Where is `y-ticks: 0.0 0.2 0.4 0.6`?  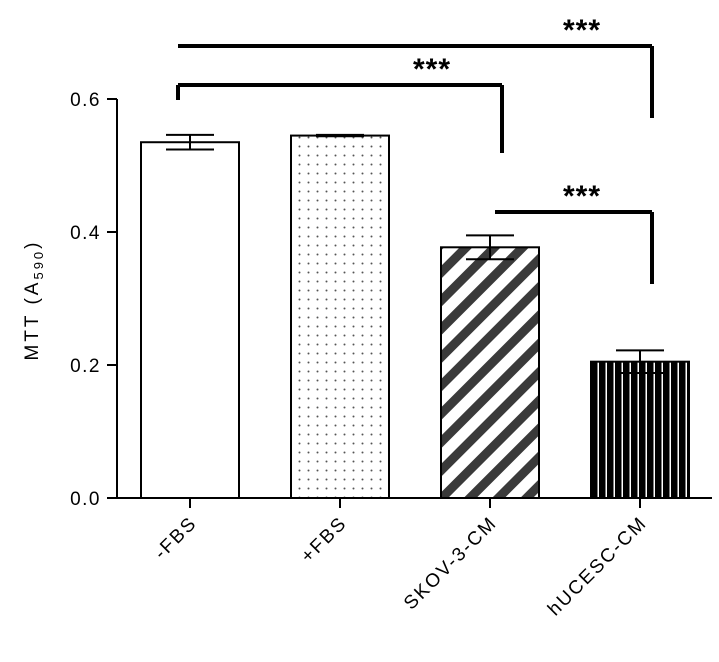
y-ticks: 0.0 0.2 0.4 0.6 is located at coordinates (93, 300).